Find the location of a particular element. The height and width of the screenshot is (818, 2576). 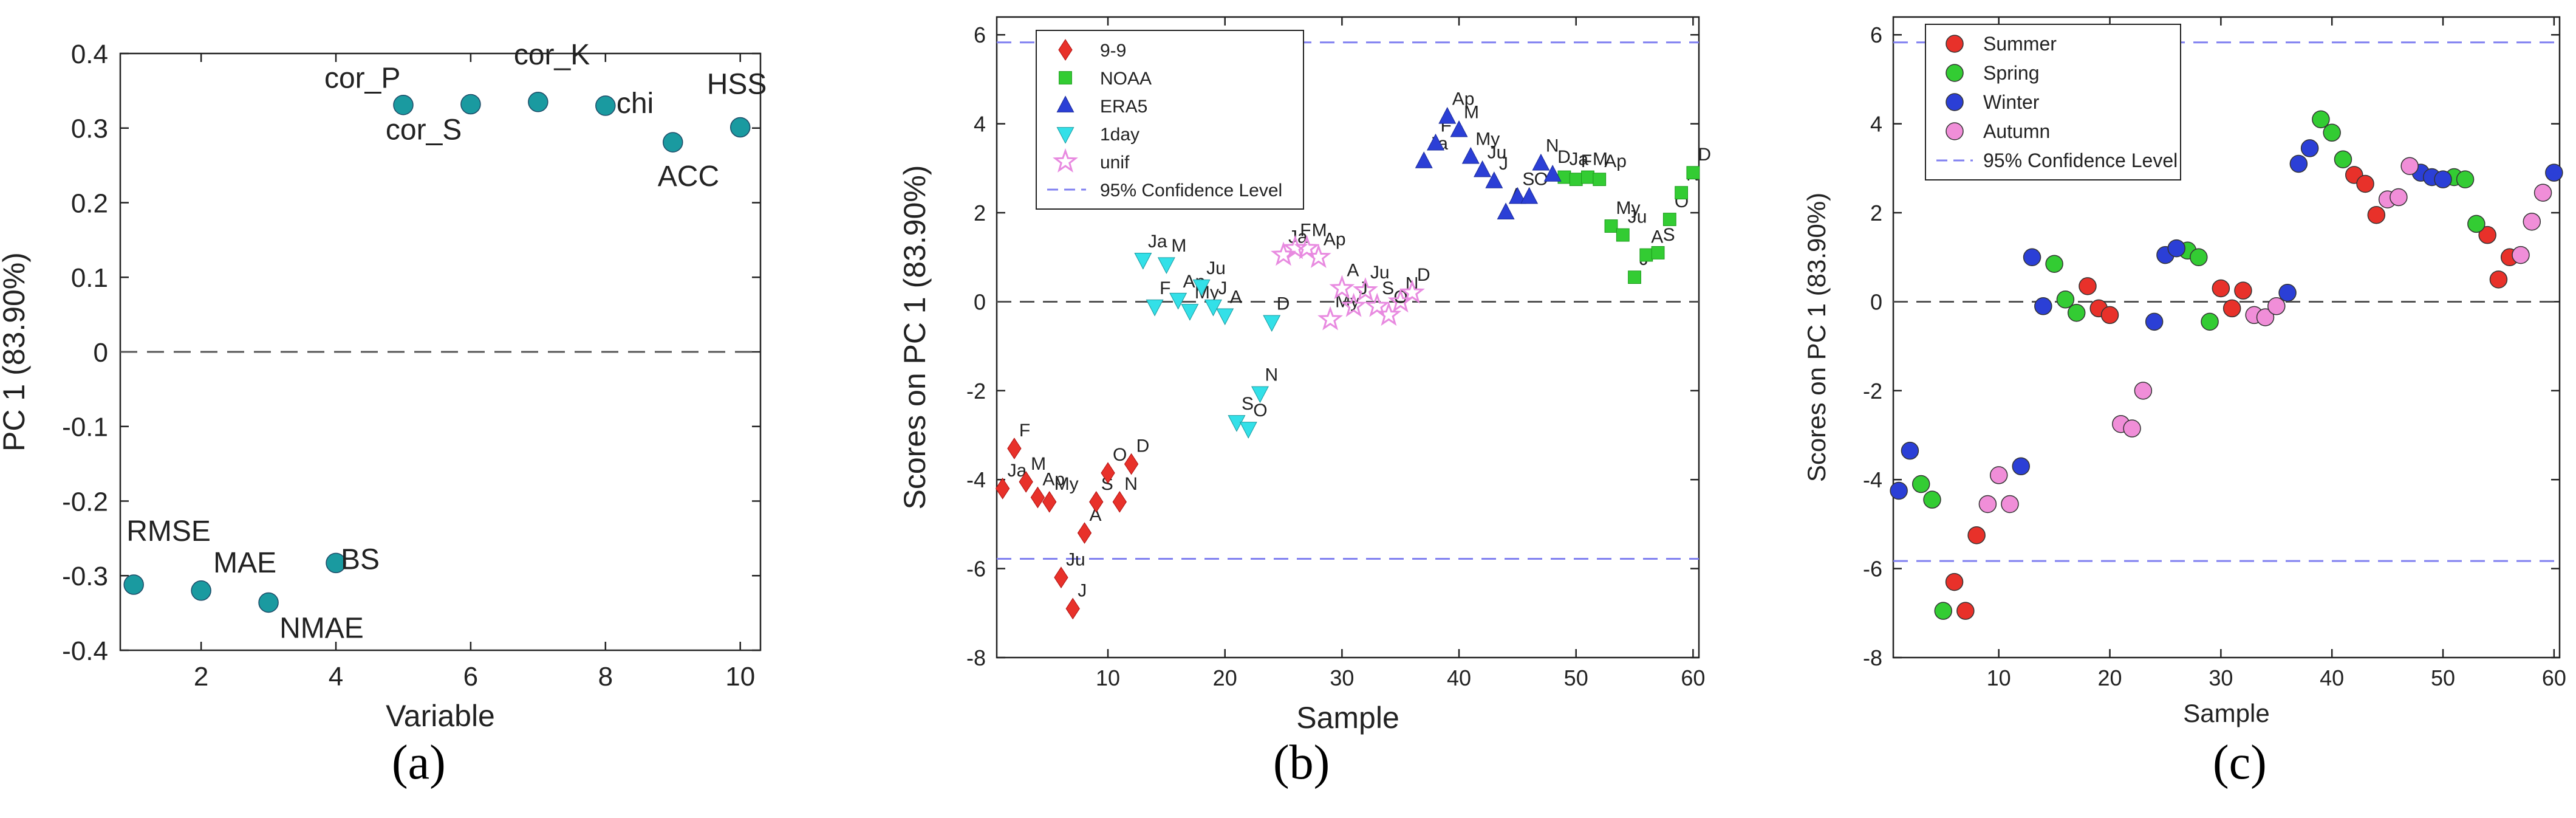

x-tick-label: 6 is located at coordinates (470, 677).